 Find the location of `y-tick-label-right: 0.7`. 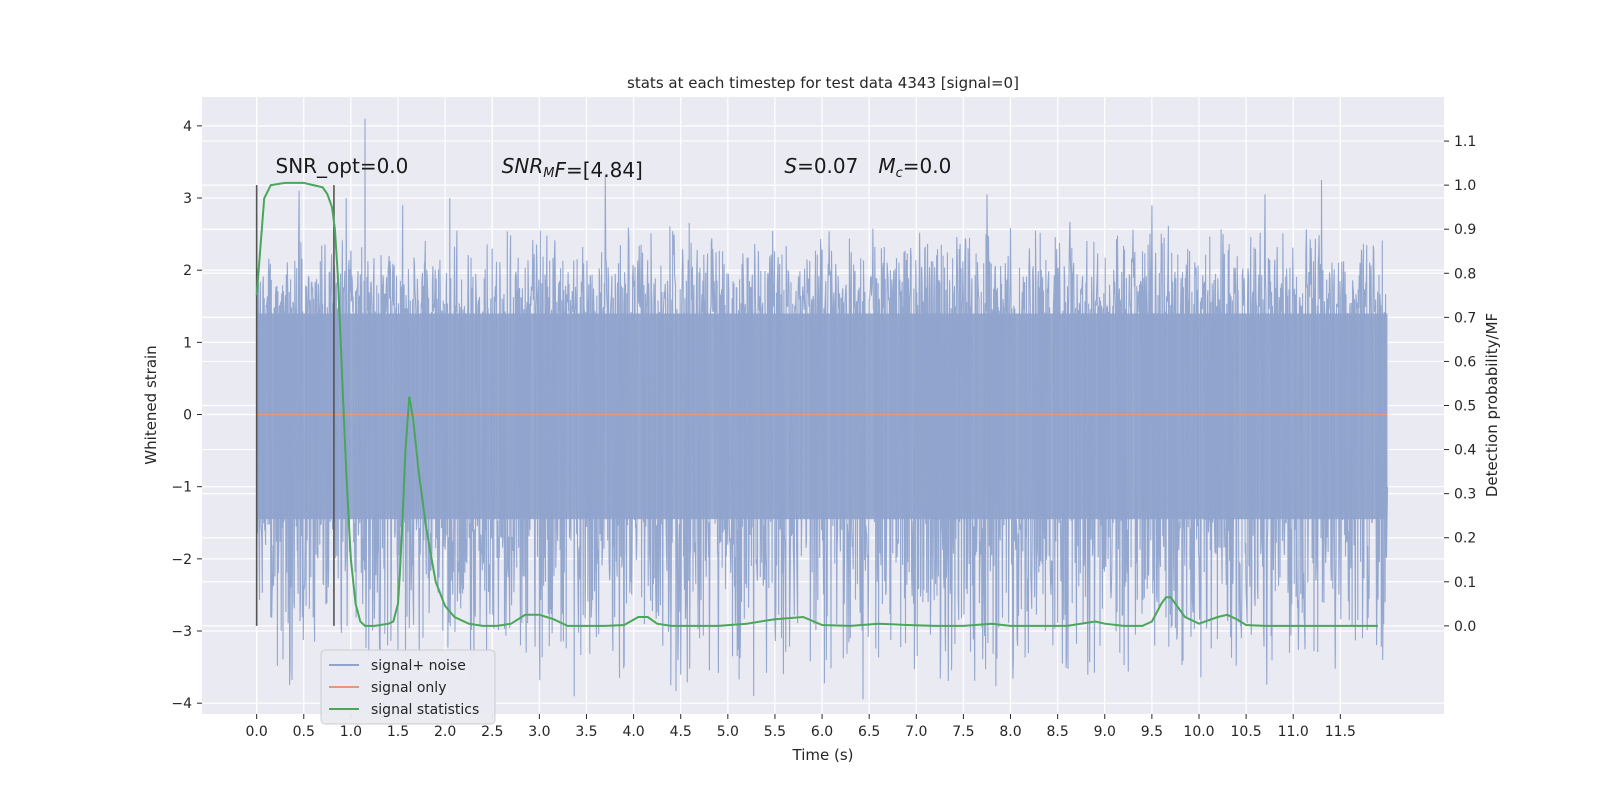

y-tick-label-right: 0.7 is located at coordinates (1465, 318).